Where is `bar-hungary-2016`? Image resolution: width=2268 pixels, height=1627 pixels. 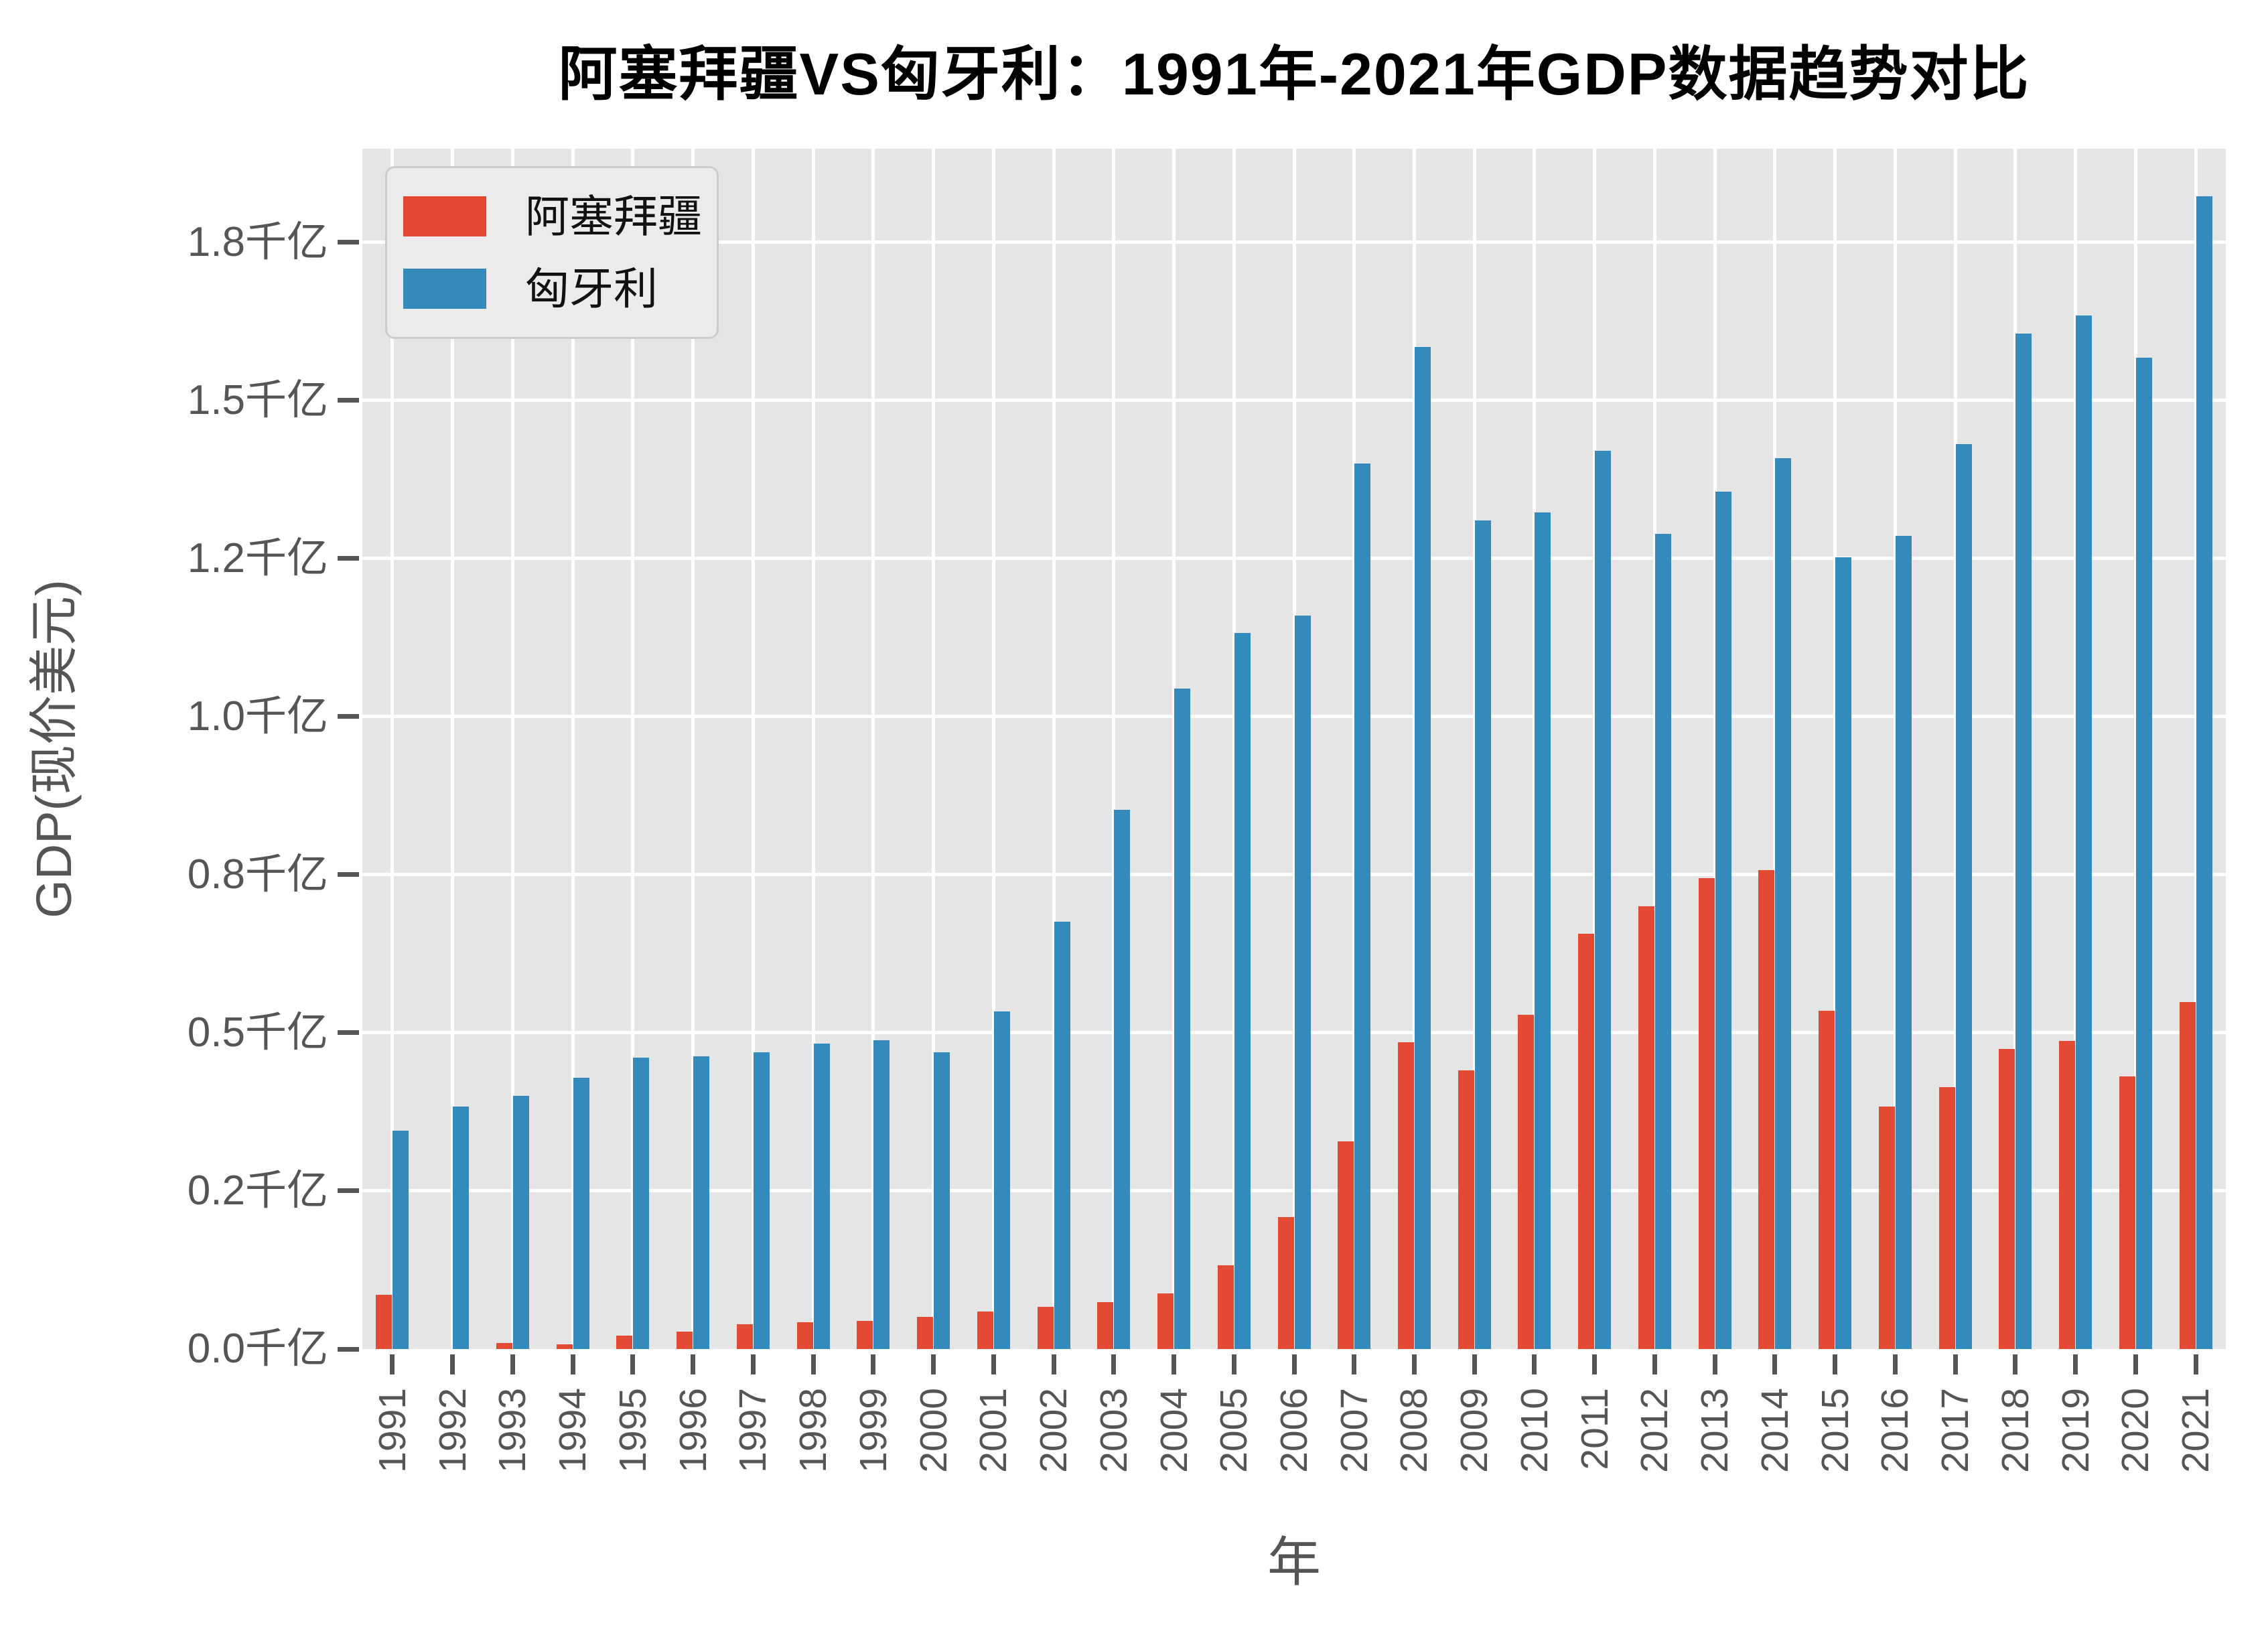
bar-hungary-2016 is located at coordinates (1903, 942).